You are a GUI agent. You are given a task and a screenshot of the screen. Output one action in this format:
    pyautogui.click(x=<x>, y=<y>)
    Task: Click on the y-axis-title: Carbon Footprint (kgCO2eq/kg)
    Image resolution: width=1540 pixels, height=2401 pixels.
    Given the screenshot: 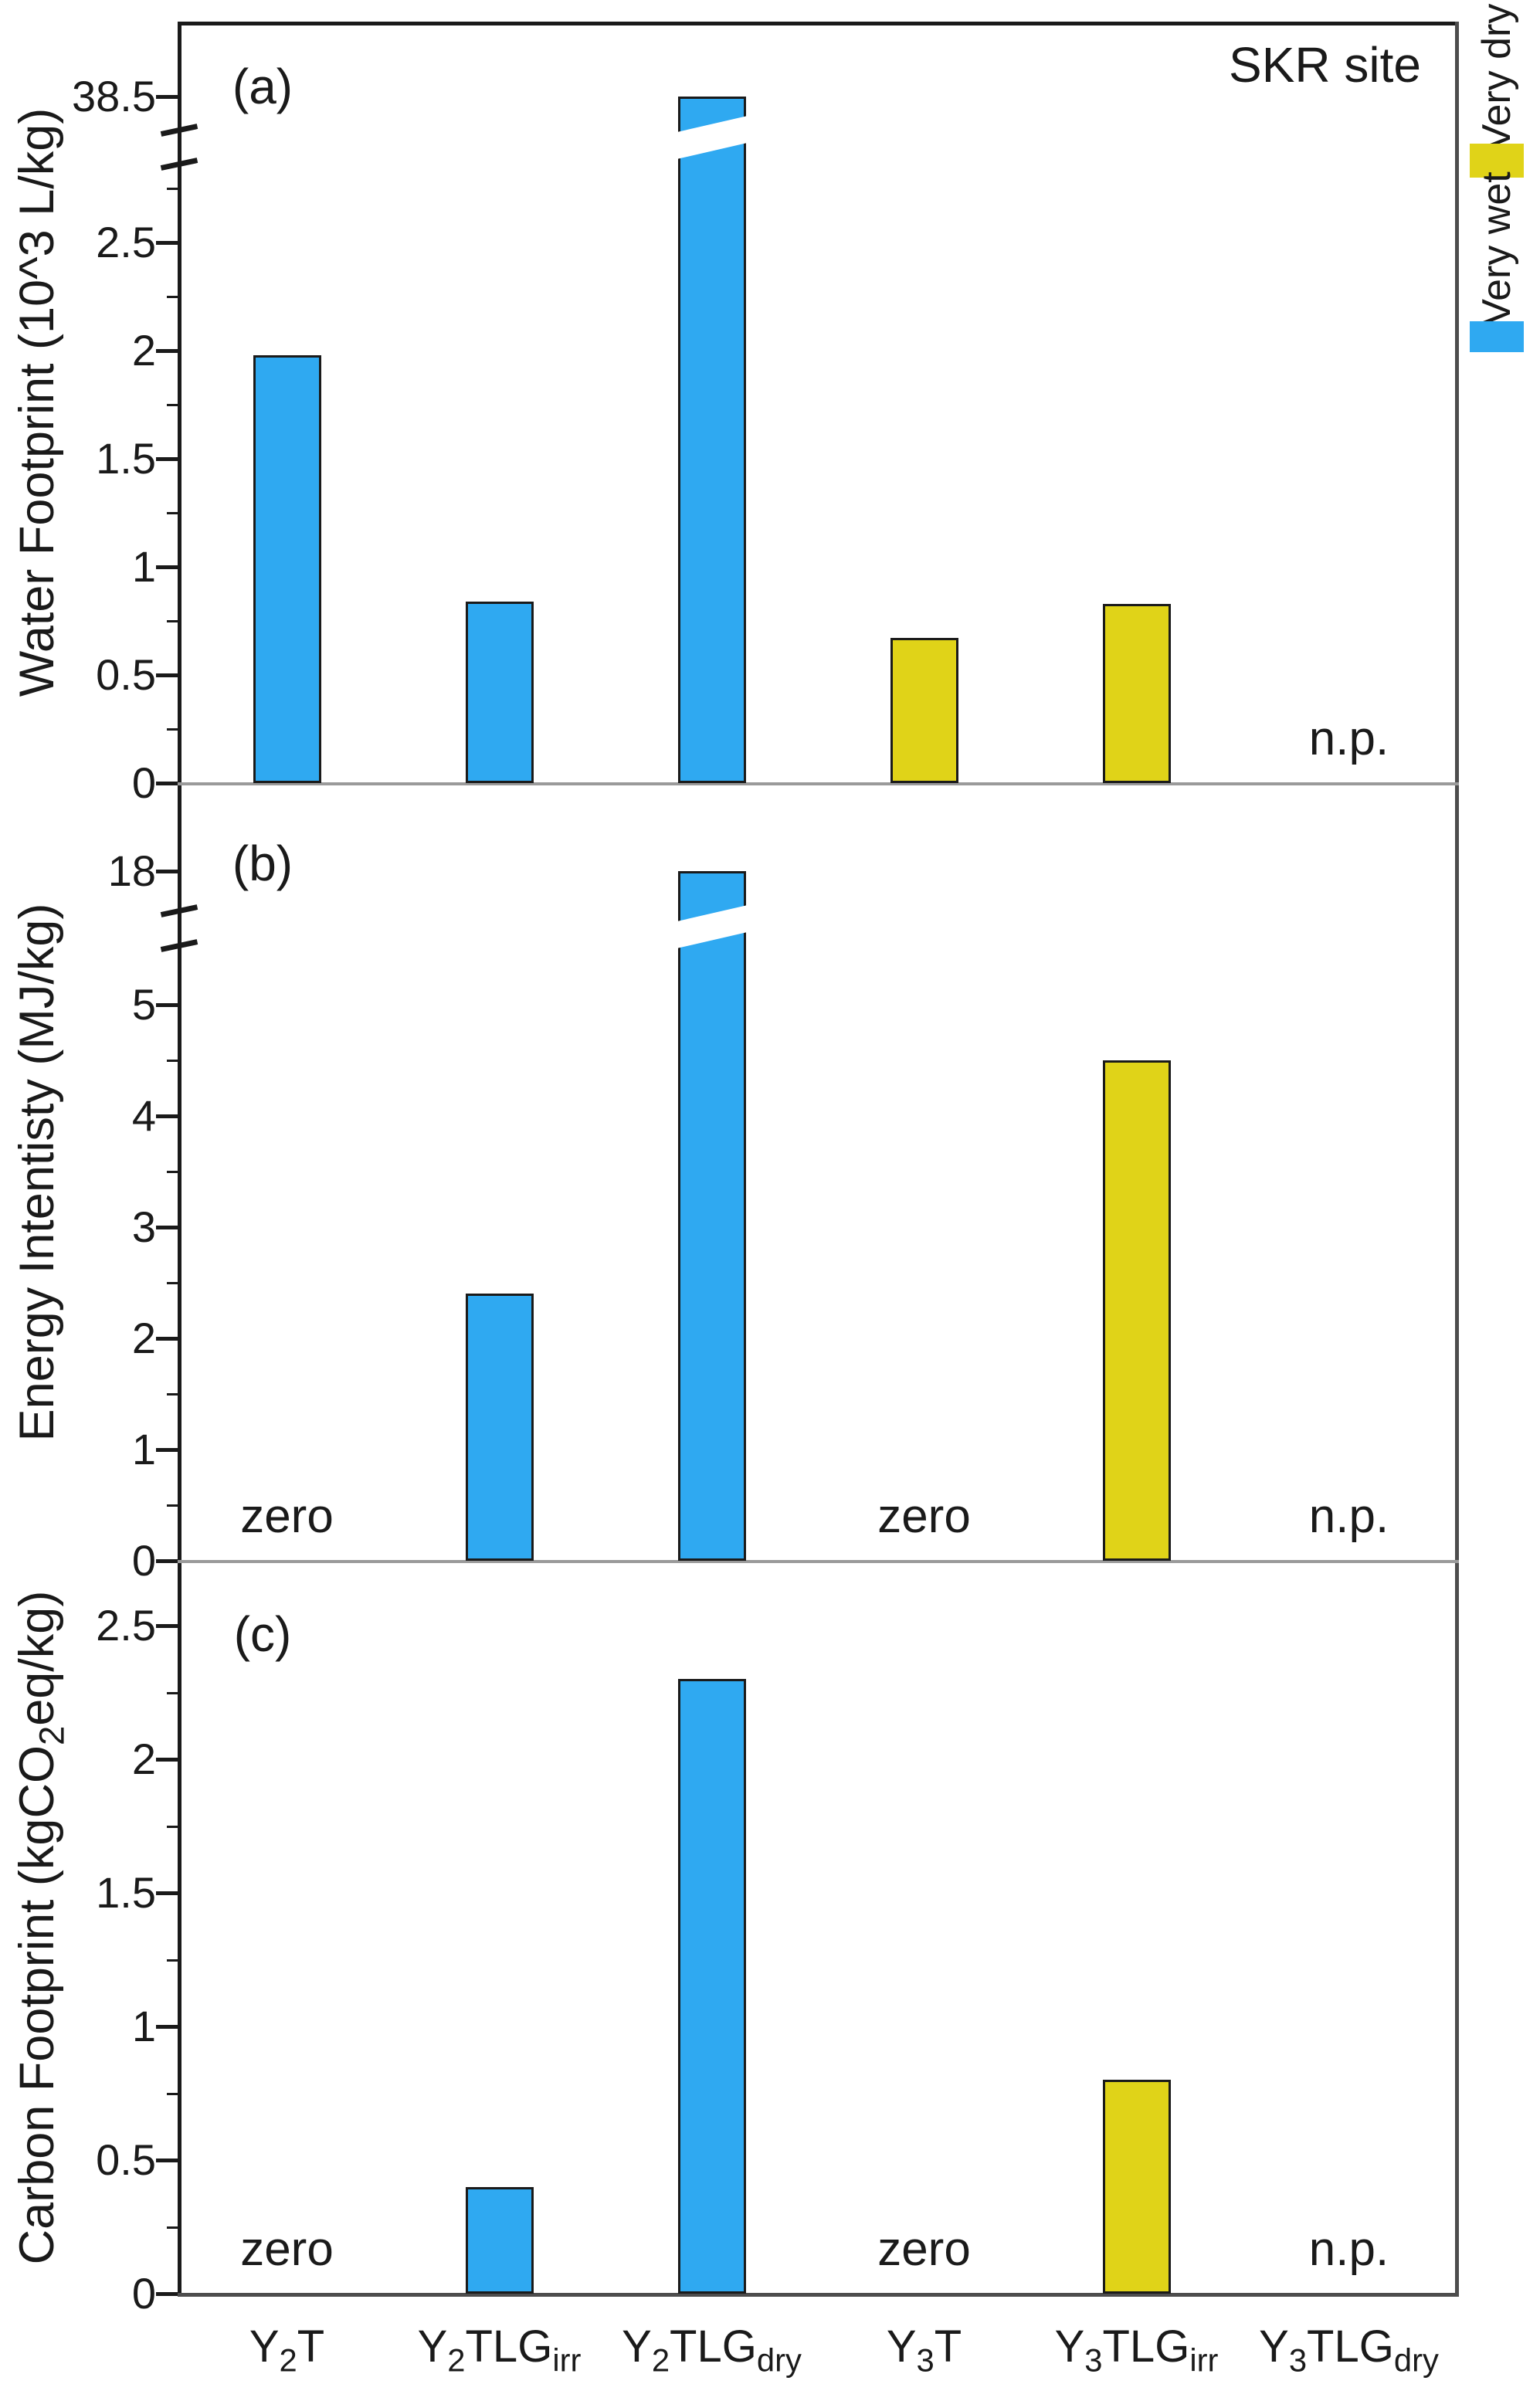 What is the action you would take?
    pyautogui.click(x=41, y=1927)
    